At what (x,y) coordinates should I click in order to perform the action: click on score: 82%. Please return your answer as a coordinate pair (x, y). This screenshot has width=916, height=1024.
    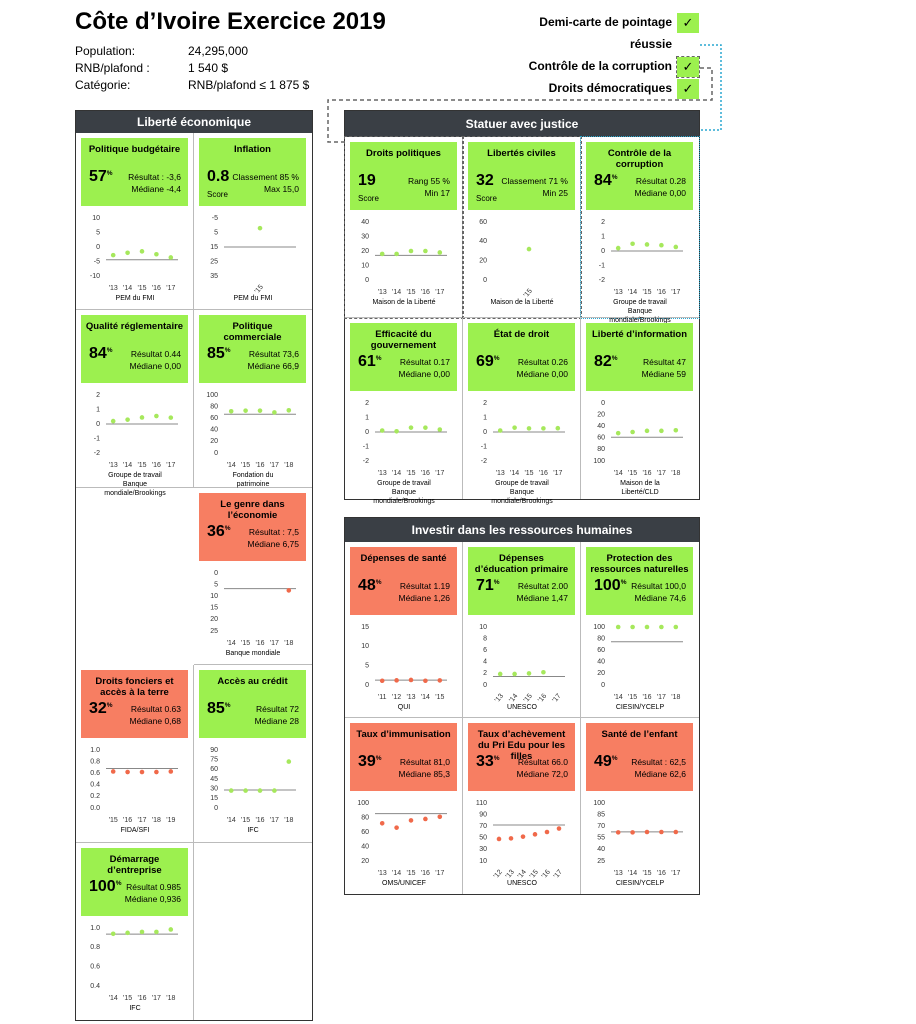
    Looking at the image, I should click on (606, 362).